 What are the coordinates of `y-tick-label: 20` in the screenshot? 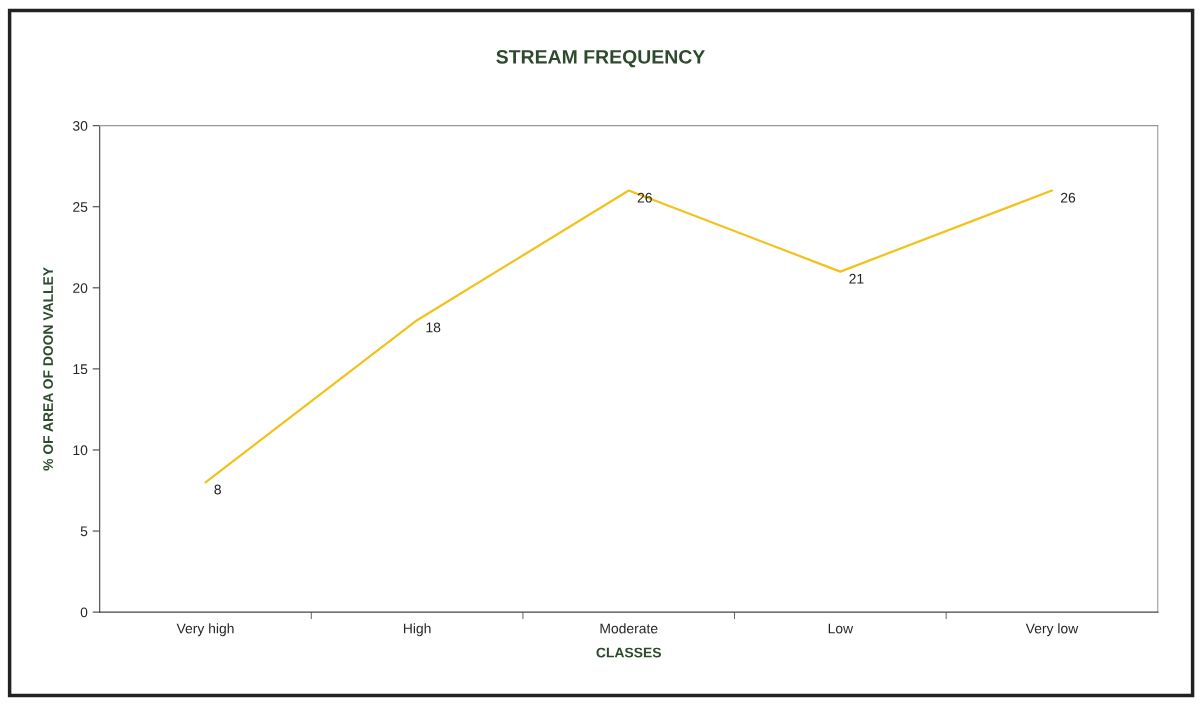 It's located at (80, 288).